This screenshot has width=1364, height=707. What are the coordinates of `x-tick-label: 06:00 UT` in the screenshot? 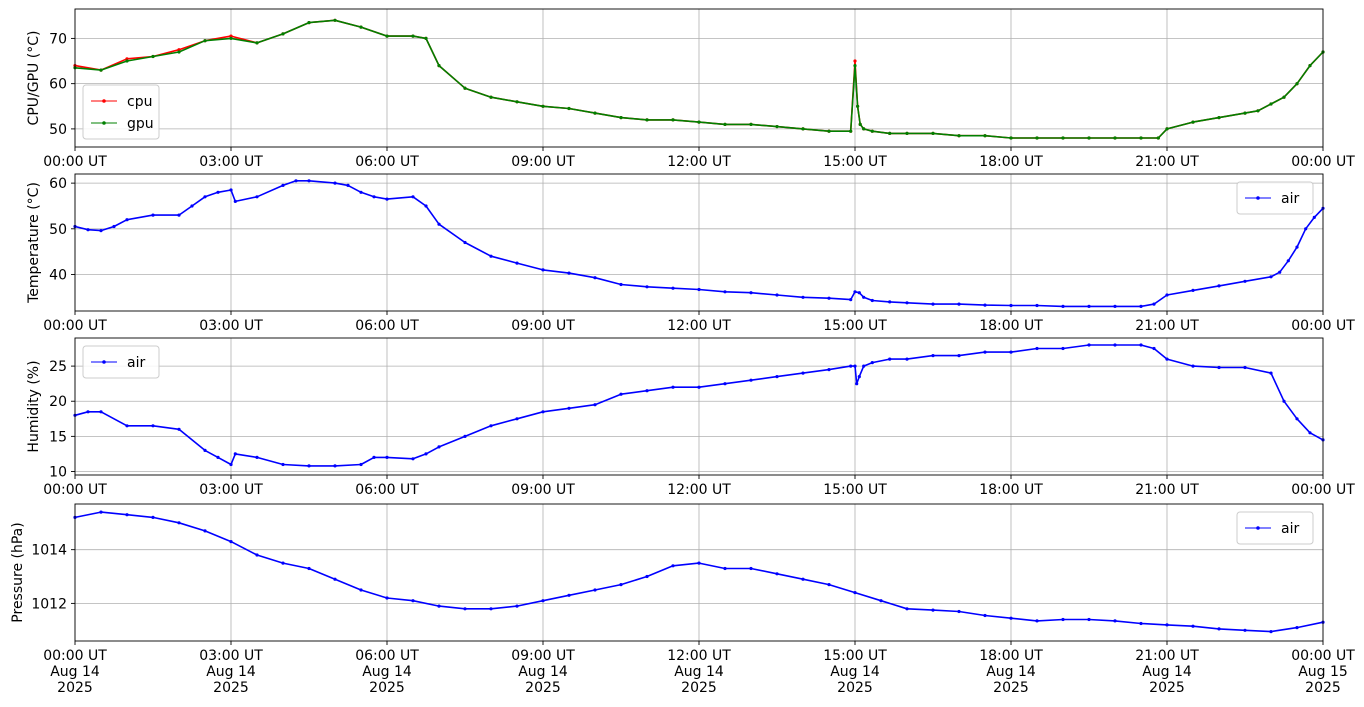 It's located at (387, 490).